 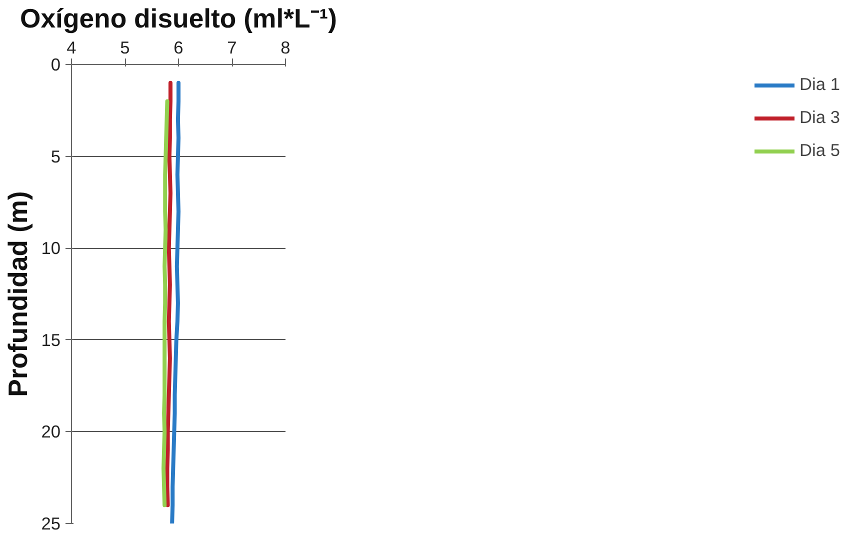 What do you see at coordinates (232, 48) in the screenshot?
I see `x-tick-label: 7` at bounding box center [232, 48].